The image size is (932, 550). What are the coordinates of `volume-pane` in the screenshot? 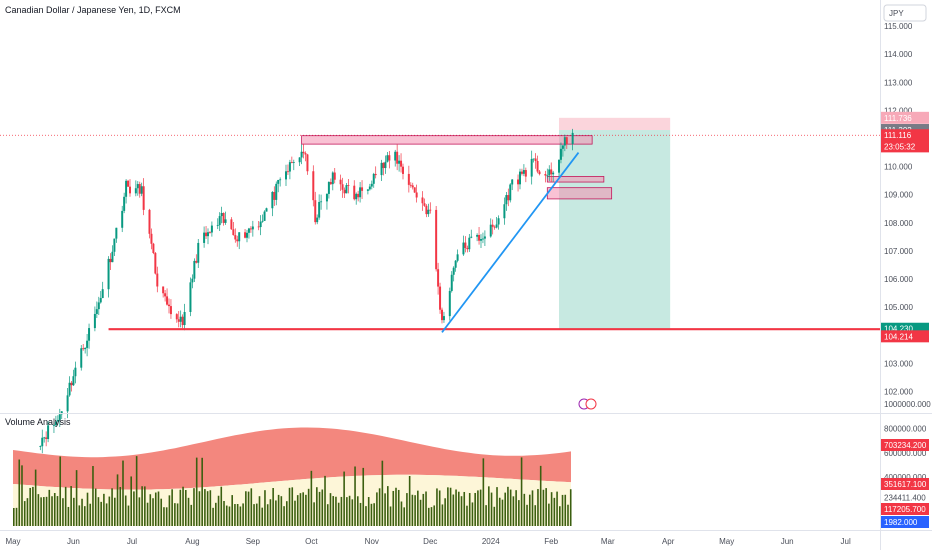 It's located at (292, 477).